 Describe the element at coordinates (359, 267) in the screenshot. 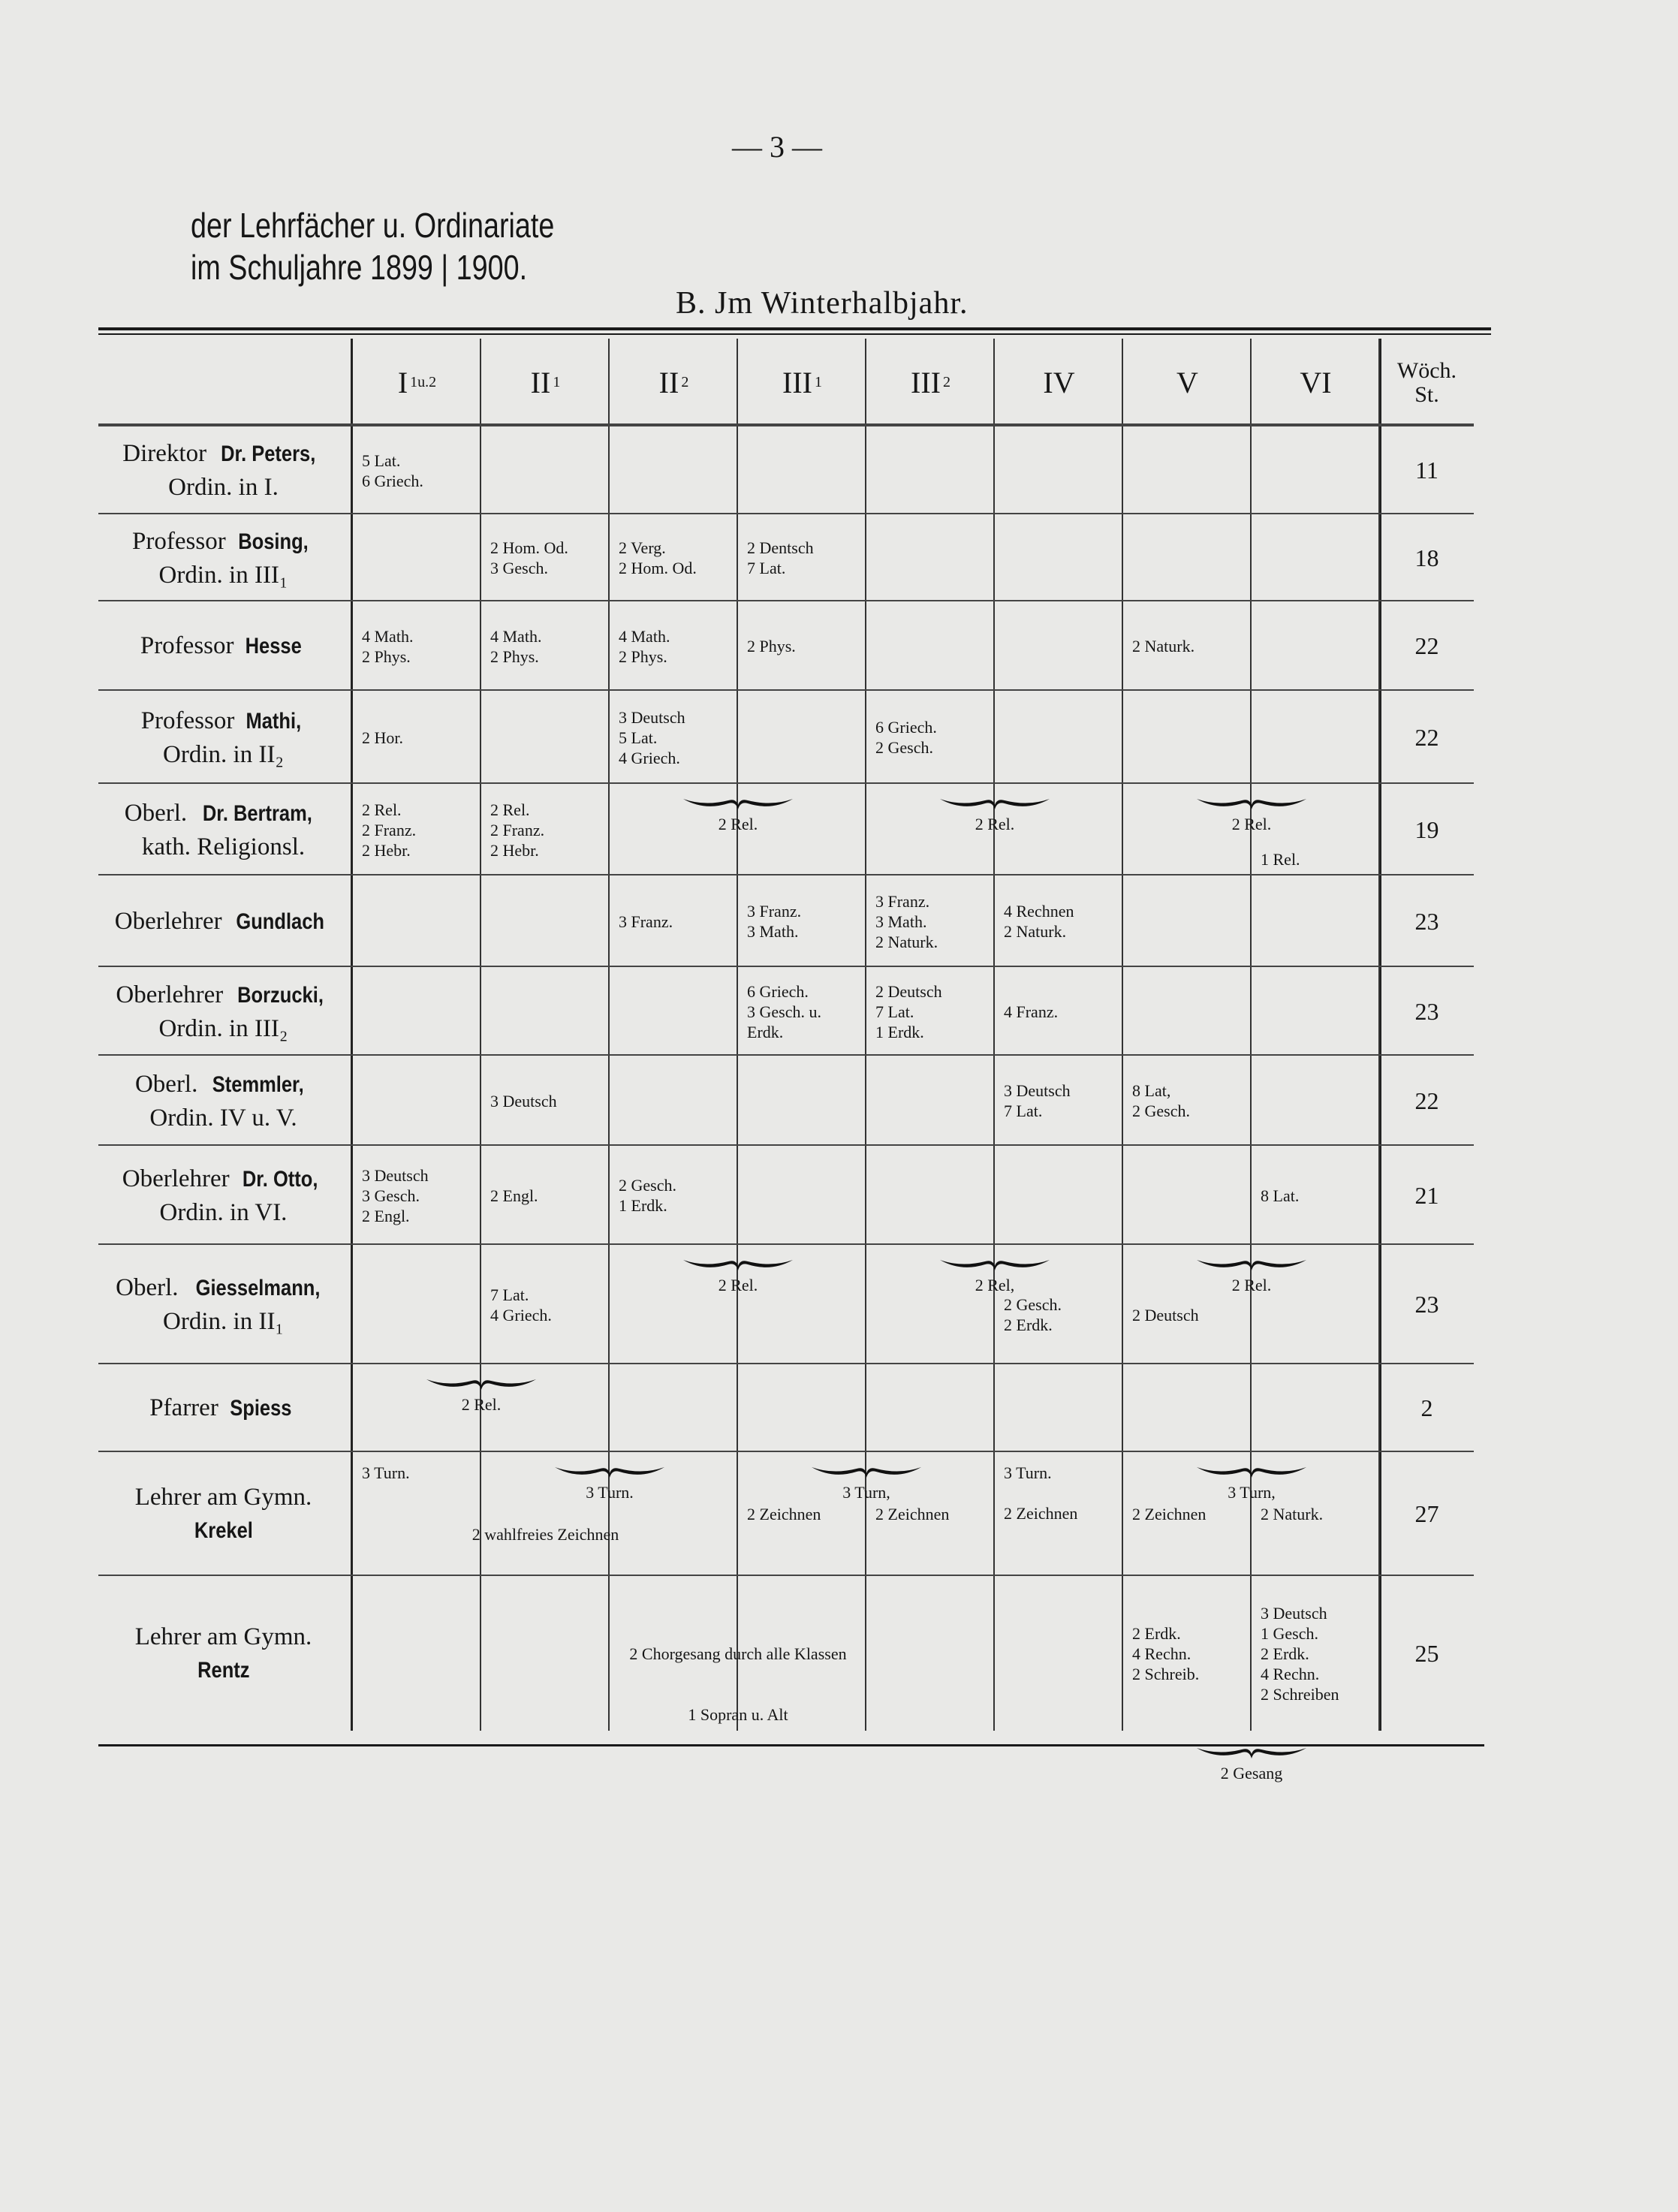

I see `title-line-2: im Schuljahre 1899 | 1900.` at that location.